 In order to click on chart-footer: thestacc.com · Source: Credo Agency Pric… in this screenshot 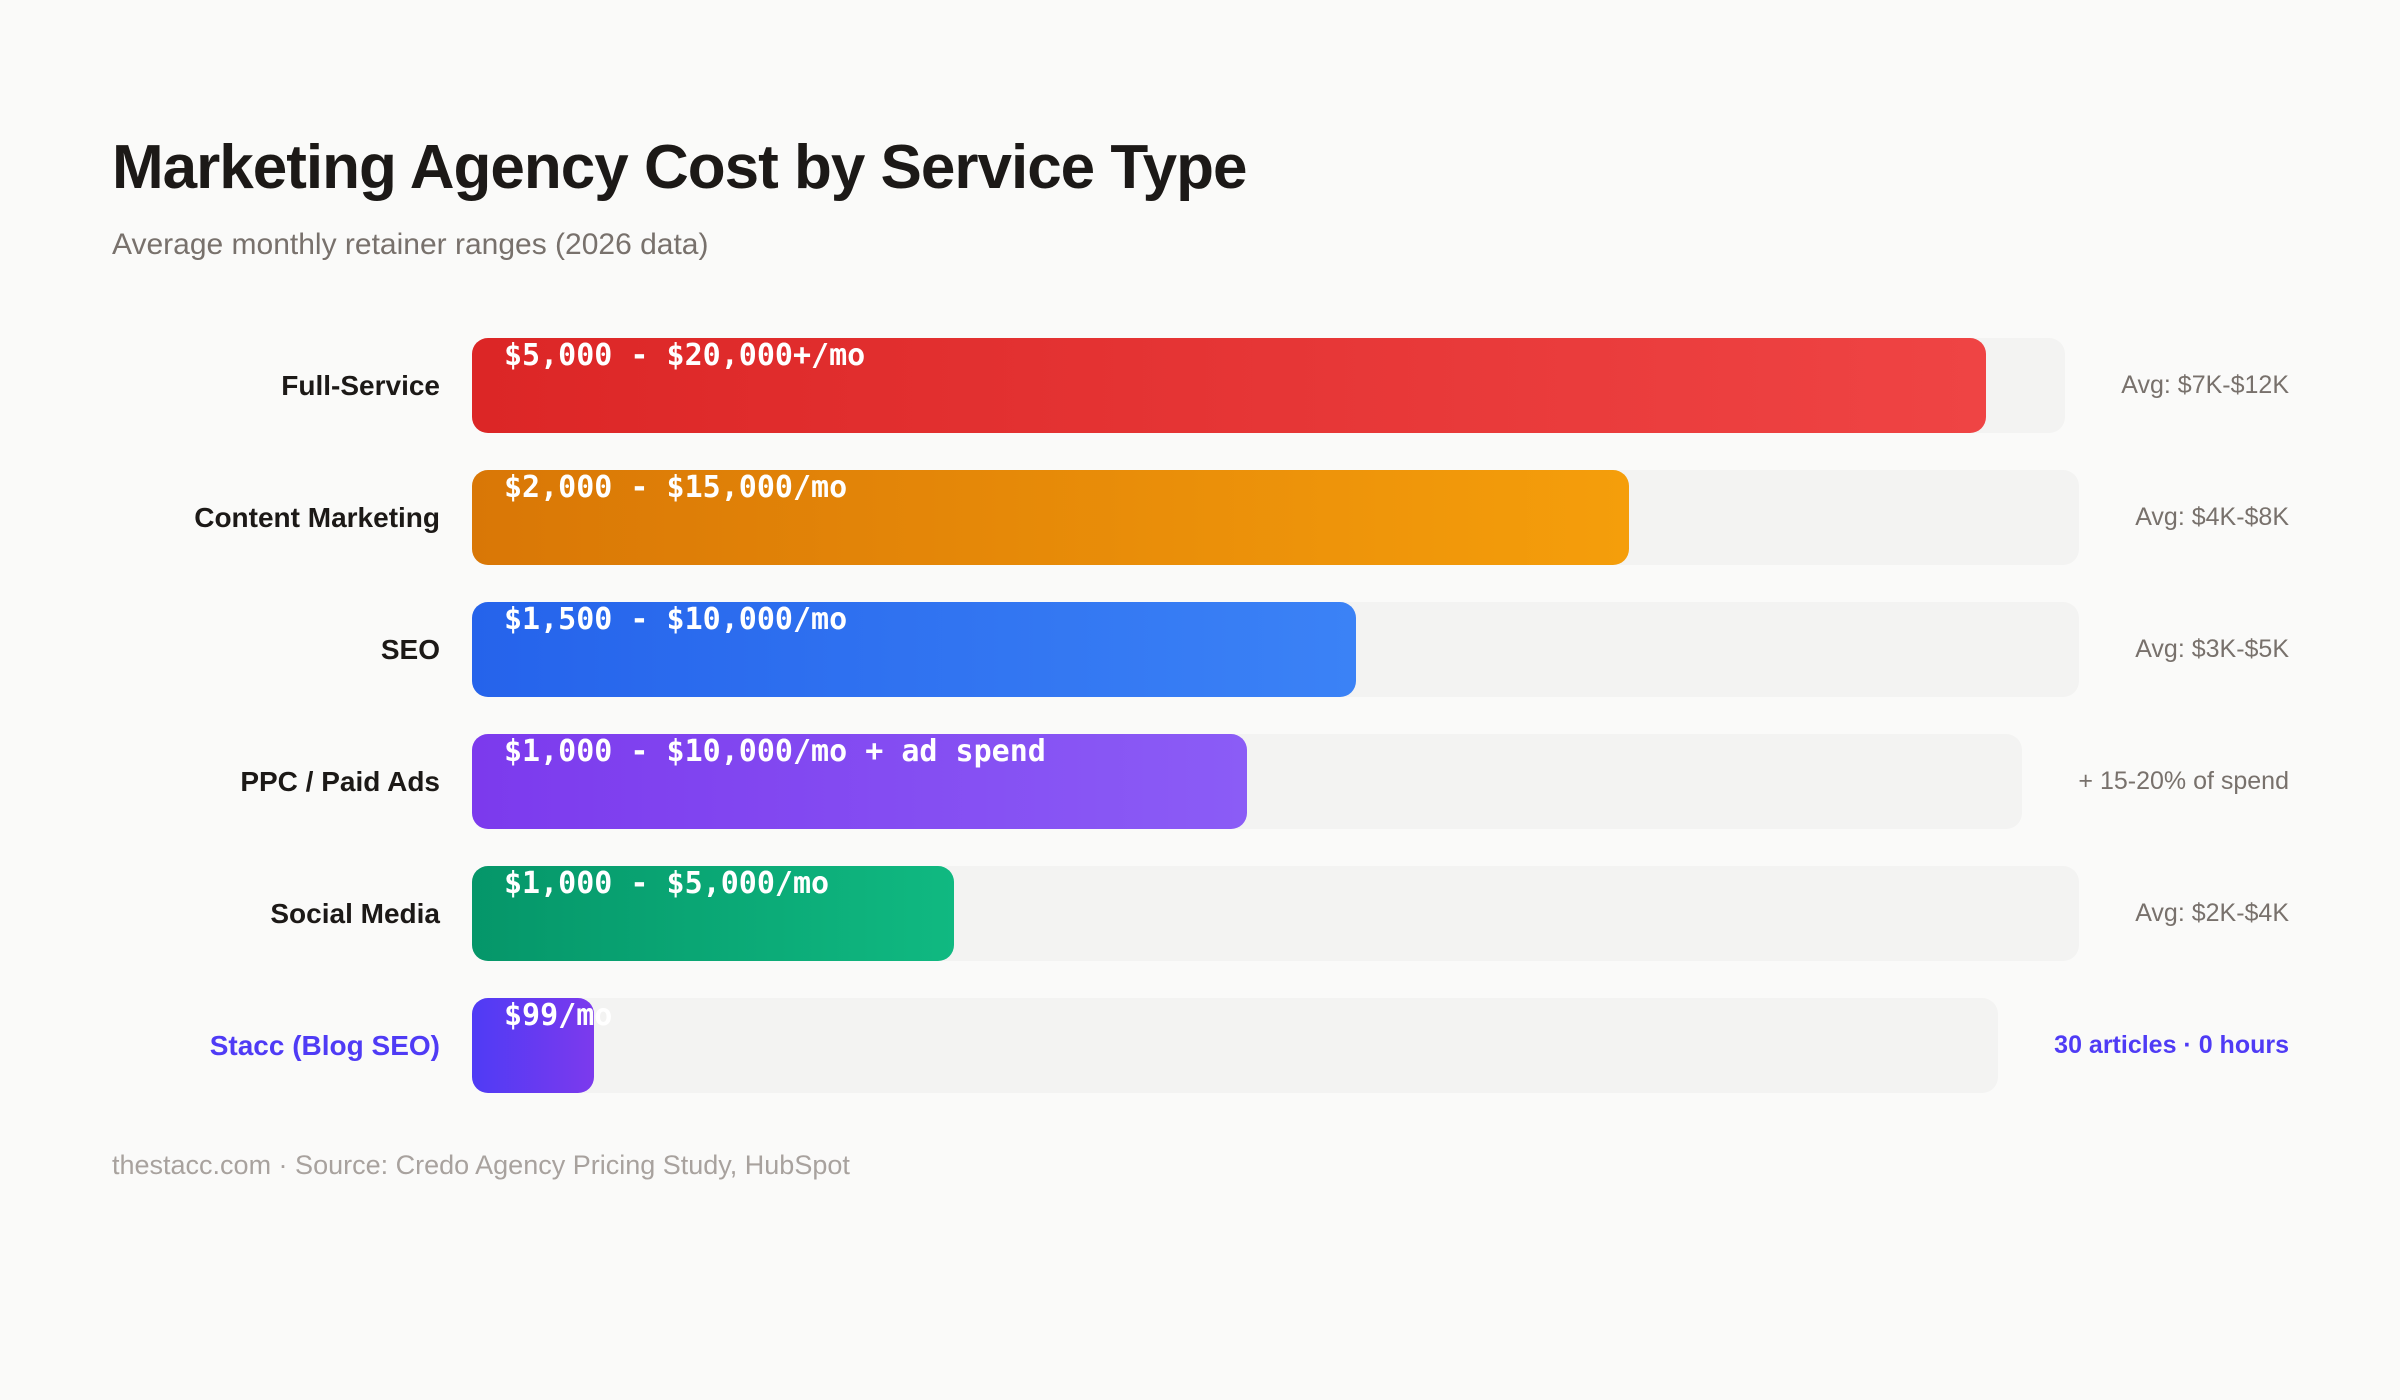, I will do `click(481, 1165)`.